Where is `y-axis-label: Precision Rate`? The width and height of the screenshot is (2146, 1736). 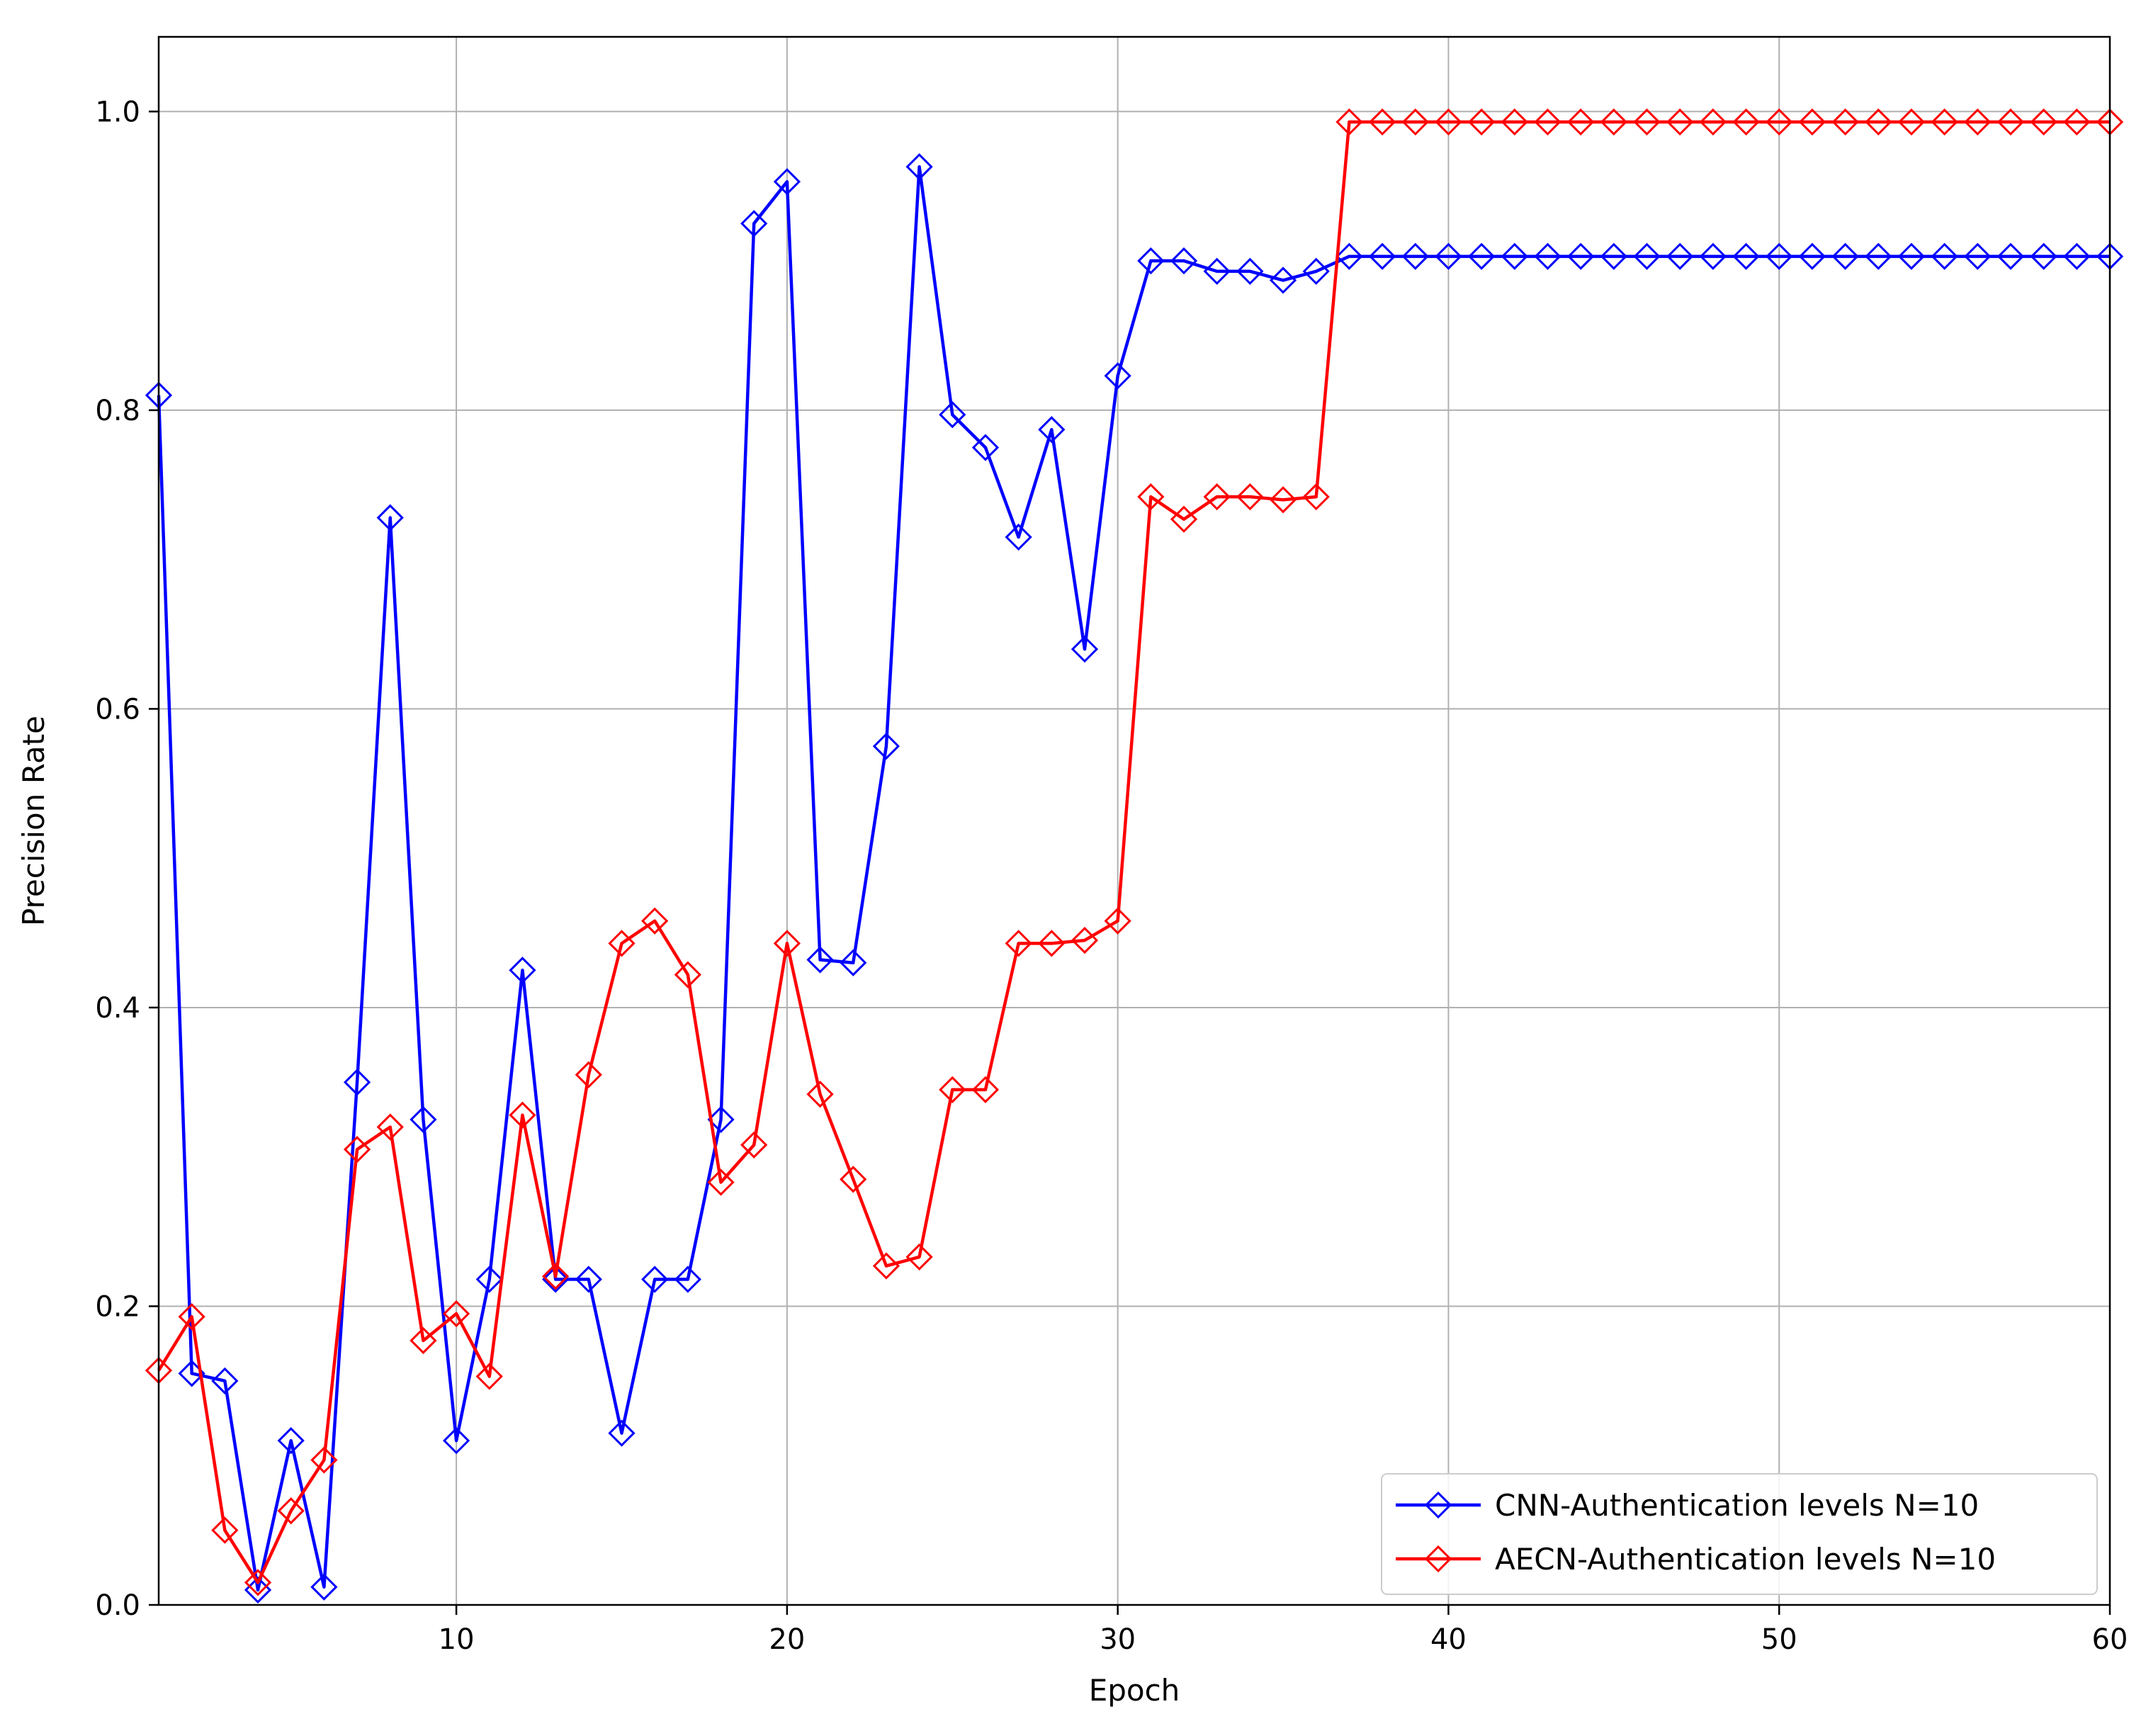 y-axis-label: Precision Rate is located at coordinates (34, 821).